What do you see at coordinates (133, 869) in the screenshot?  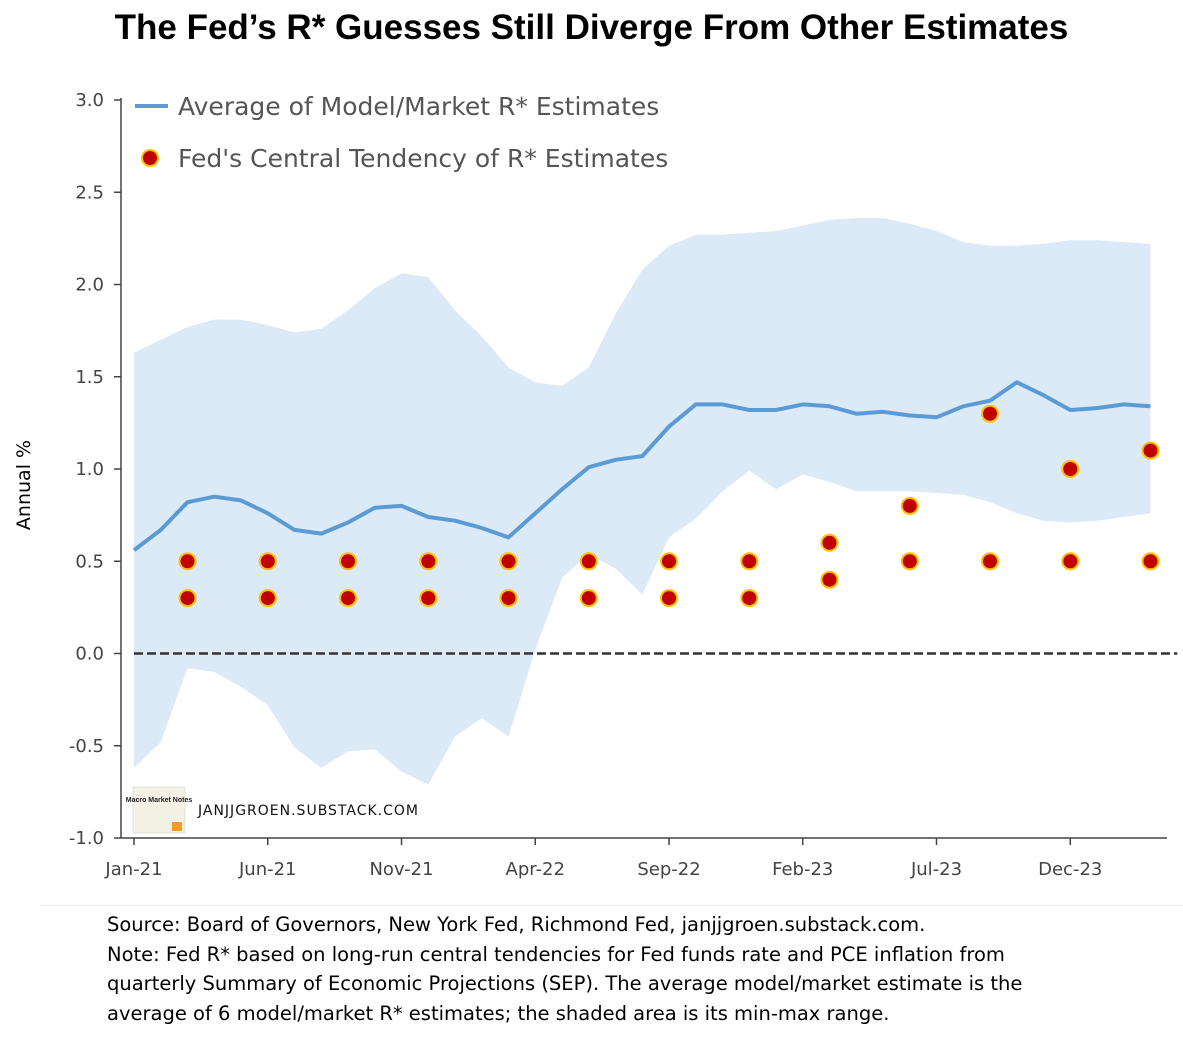 I see `x-tick-label: Jan-21` at bounding box center [133, 869].